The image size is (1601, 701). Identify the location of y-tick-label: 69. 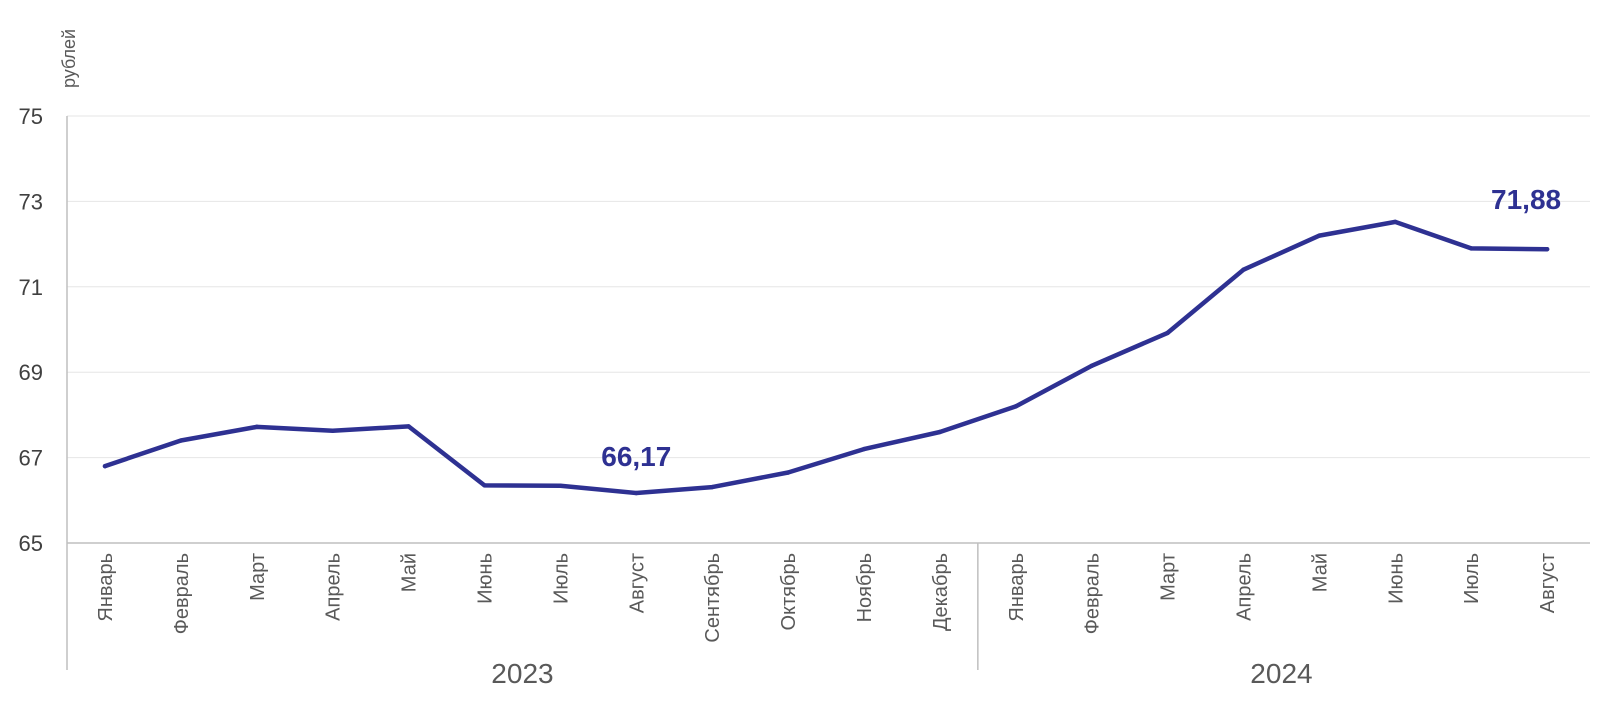
(31, 372).